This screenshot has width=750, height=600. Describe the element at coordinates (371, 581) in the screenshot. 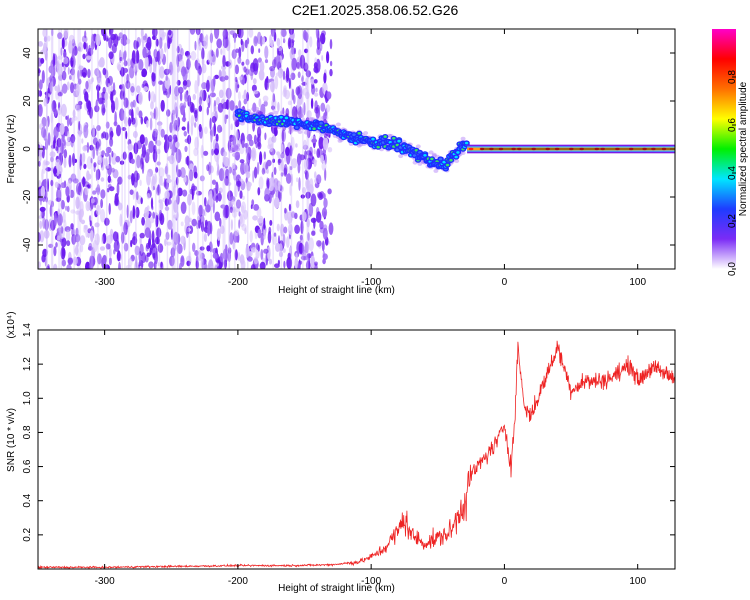

I see `x-tick-label: -100` at that location.